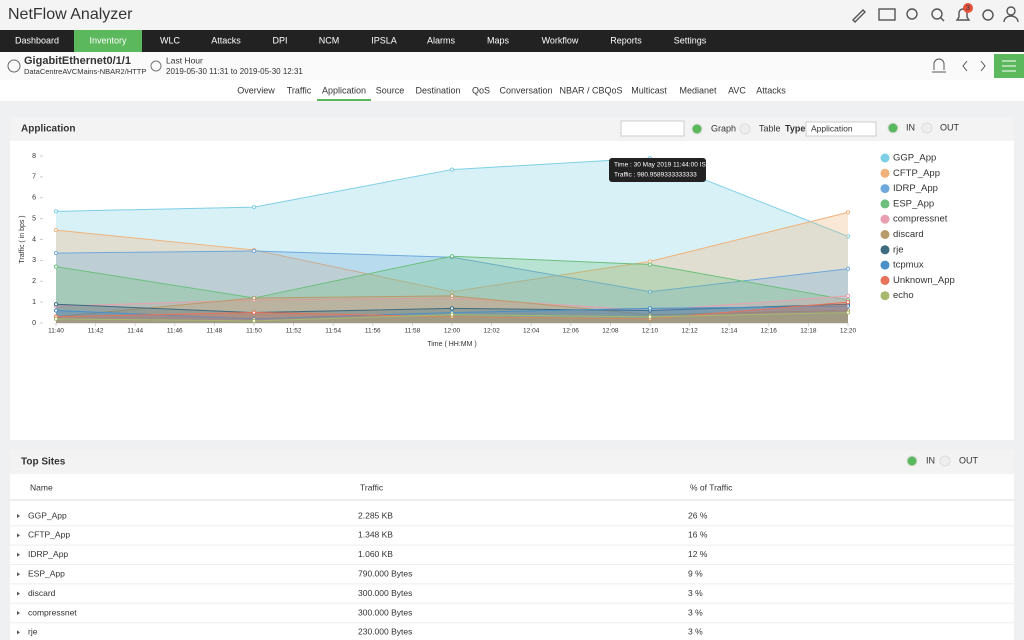  What do you see at coordinates (795, 128) in the screenshot?
I see `type-label: Type` at bounding box center [795, 128].